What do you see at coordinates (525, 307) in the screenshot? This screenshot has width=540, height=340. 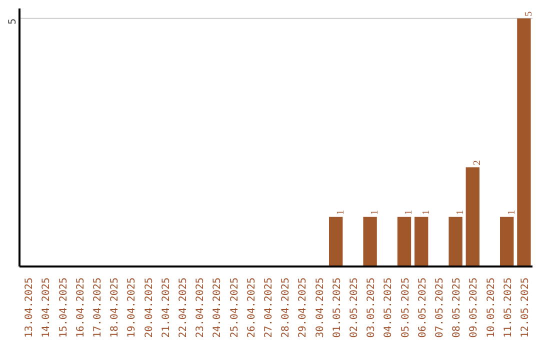 I see `x-tick-label: 12.05.2025` at bounding box center [525, 307].